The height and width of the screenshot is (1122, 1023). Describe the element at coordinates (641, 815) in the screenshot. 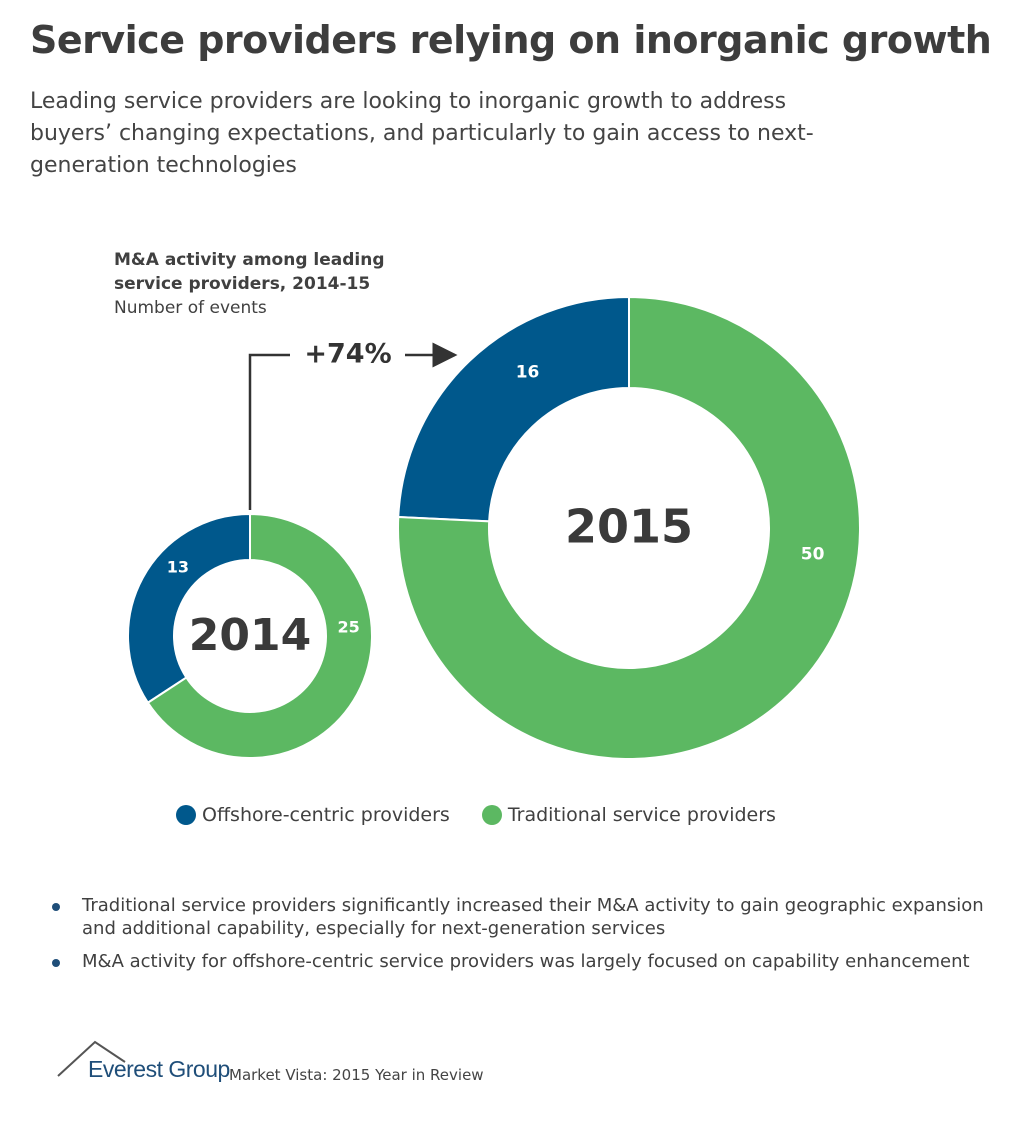

I see `legend-label: Traditional service providers` at that location.